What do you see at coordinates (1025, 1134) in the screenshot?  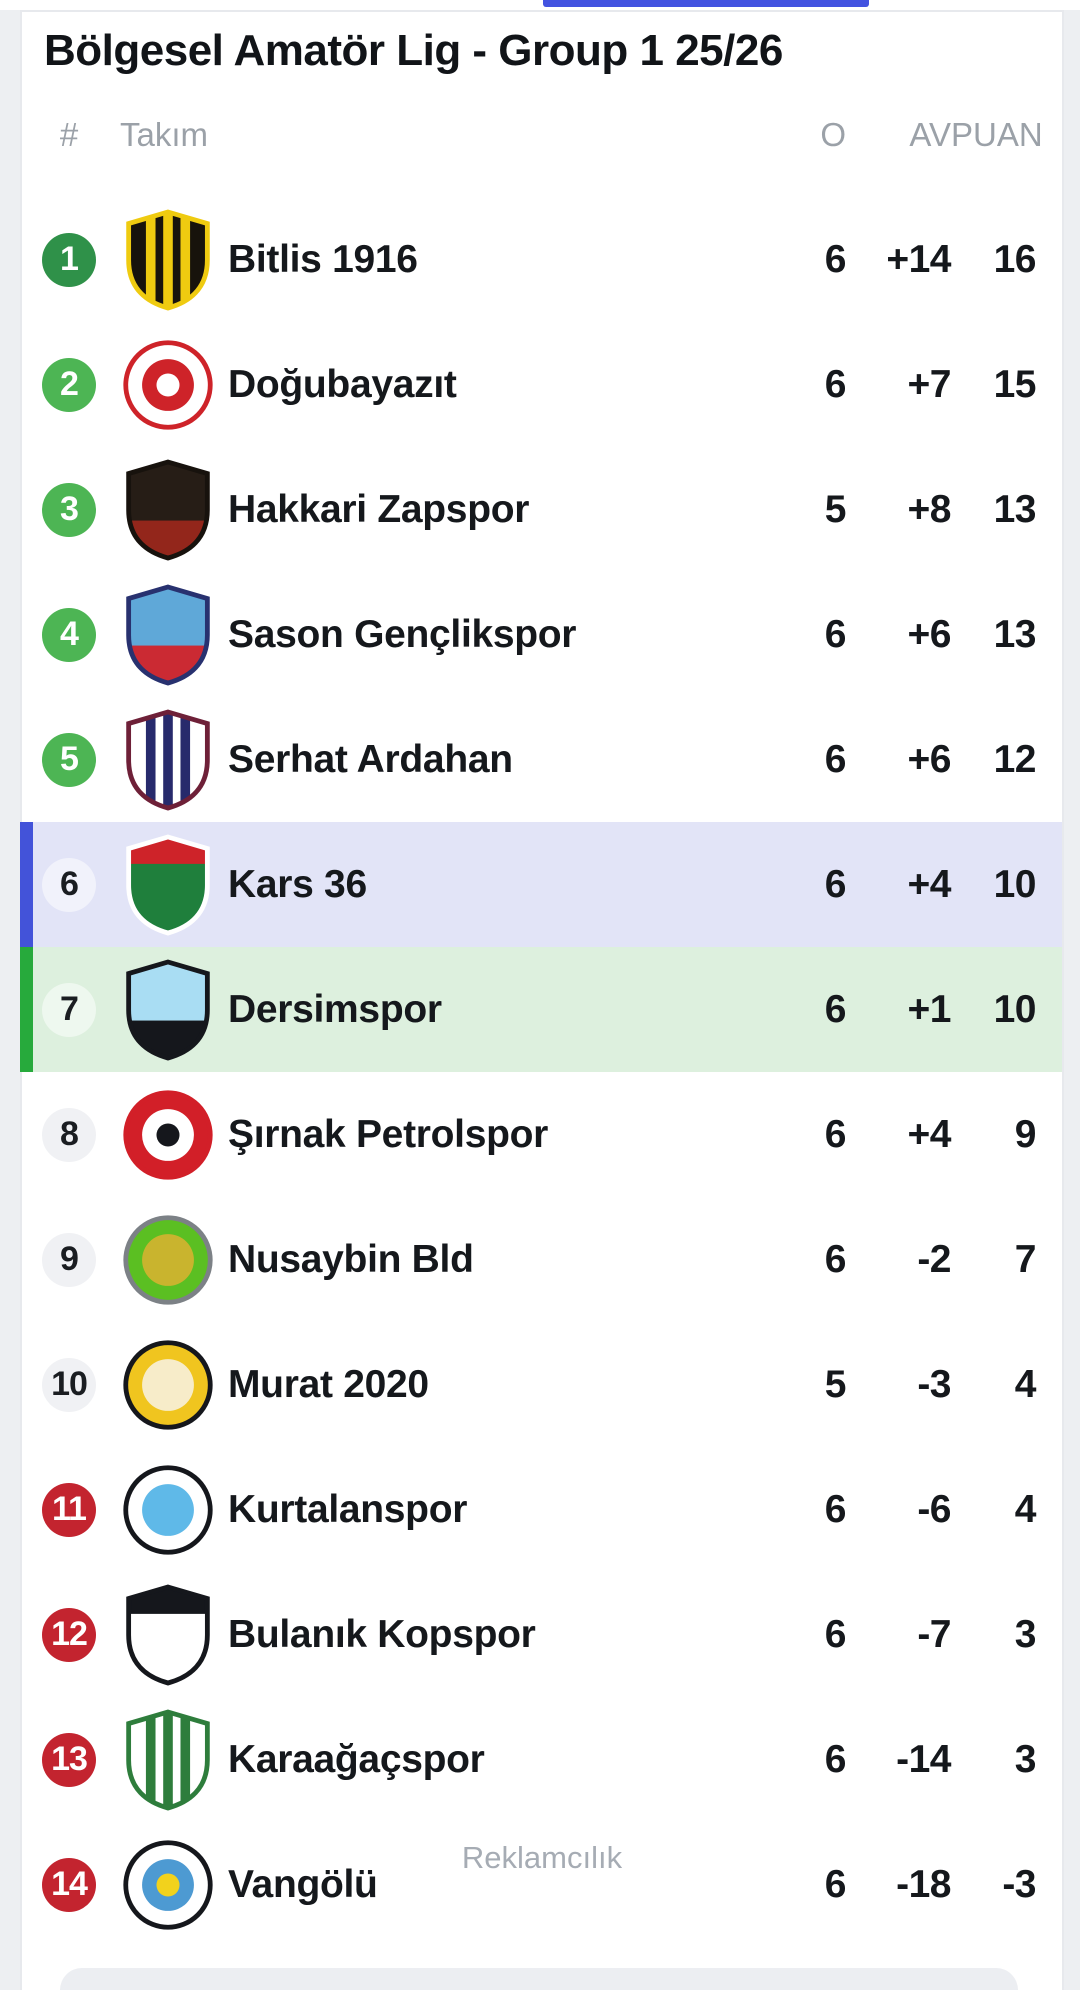 I see `points-value: 9` at bounding box center [1025, 1134].